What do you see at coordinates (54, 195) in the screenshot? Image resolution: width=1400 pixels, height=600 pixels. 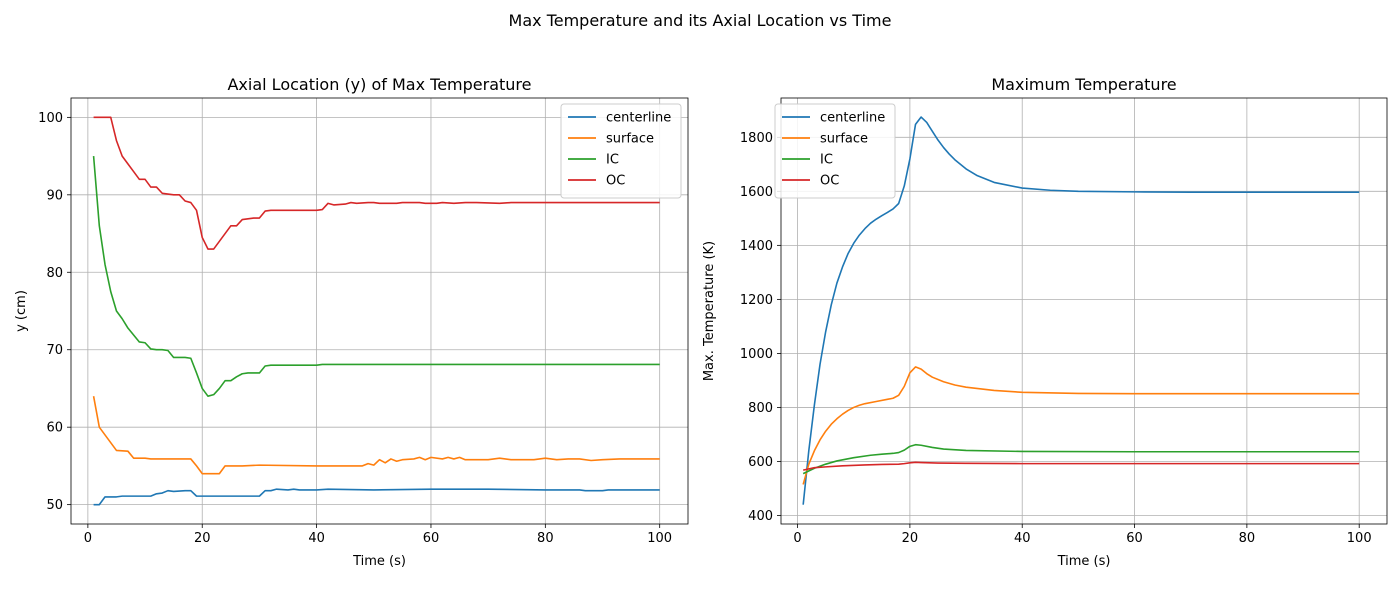 I see `y-tick-label: 90` at bounding box center [54, 195].